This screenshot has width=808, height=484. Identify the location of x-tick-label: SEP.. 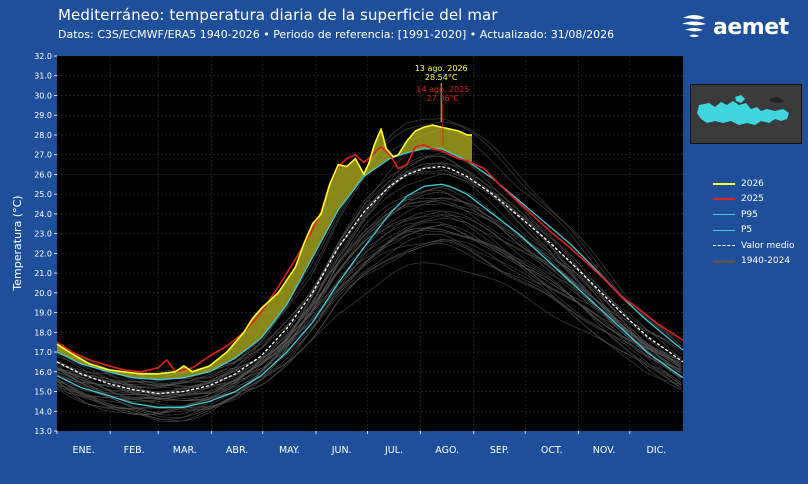
(499, 450).